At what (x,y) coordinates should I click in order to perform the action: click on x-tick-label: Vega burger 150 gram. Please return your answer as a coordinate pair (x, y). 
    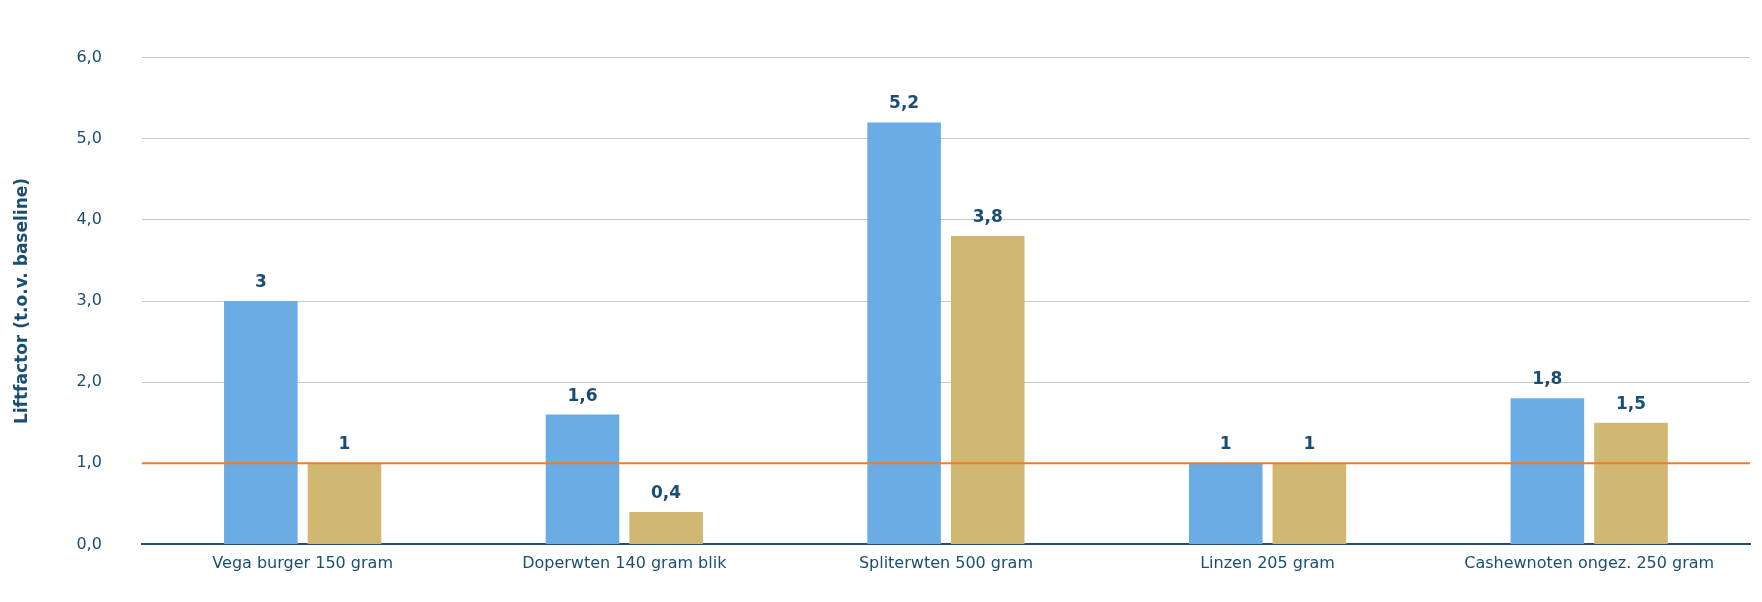
    Looking at the image, I should click on (302, 563).